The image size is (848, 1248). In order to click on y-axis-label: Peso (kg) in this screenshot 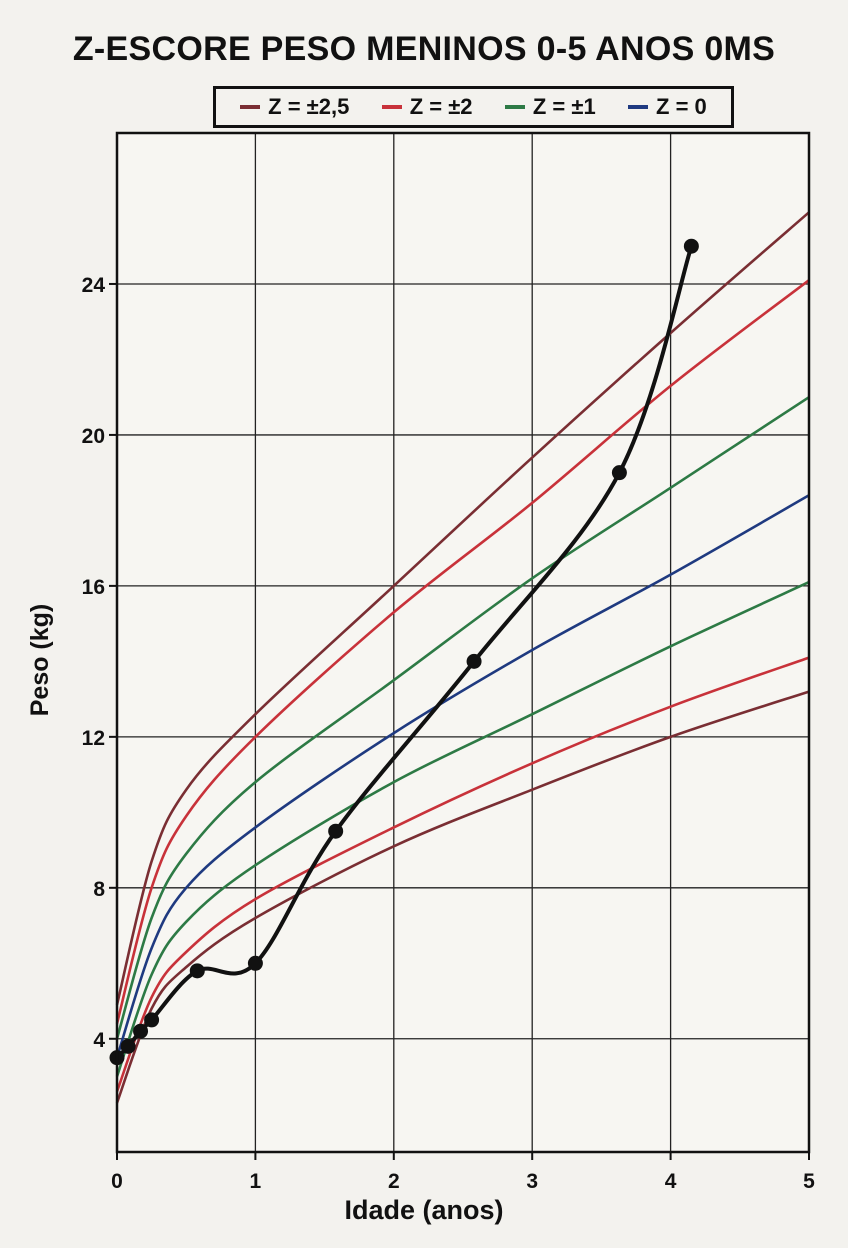, I will do `click(39, 660)`.